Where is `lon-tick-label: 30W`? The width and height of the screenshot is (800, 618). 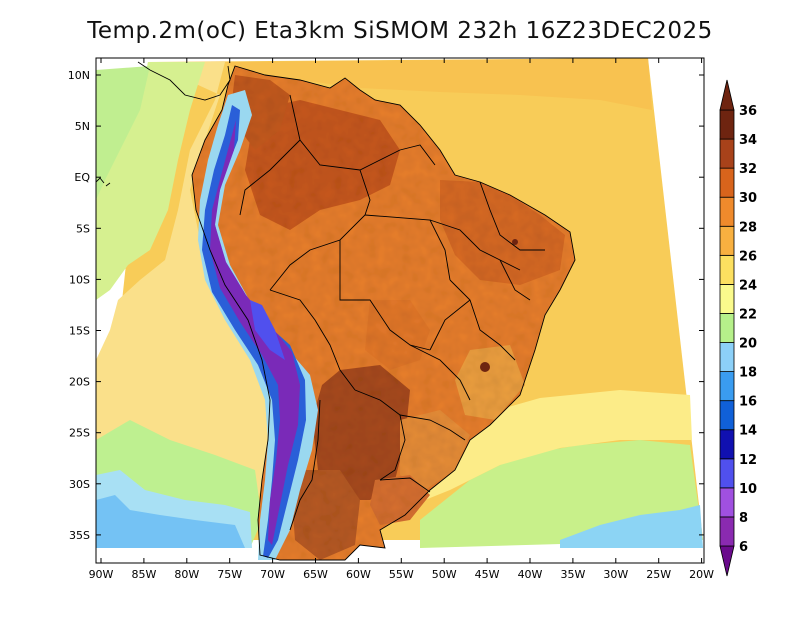 lon-tick-label: 30W is located at coordinates (615, 574).